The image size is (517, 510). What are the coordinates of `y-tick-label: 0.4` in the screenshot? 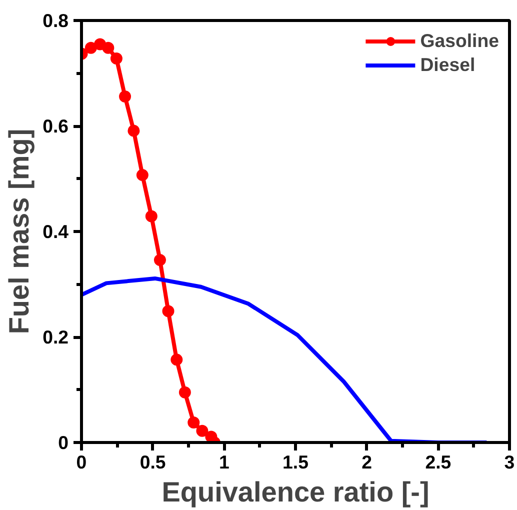 It's located at (56, 231).